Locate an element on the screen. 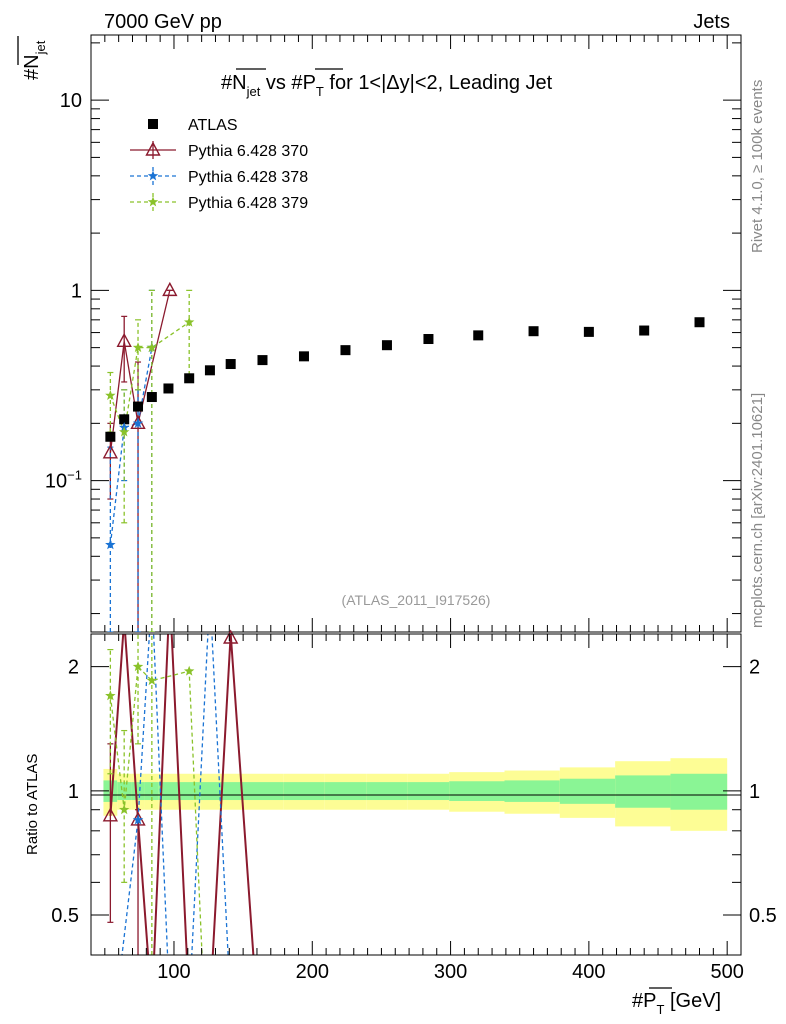 The image size is (786, 1024). chart-title-part4: for 1<|Δy|<2, Leading Jet is located at coordinates (438, 83).